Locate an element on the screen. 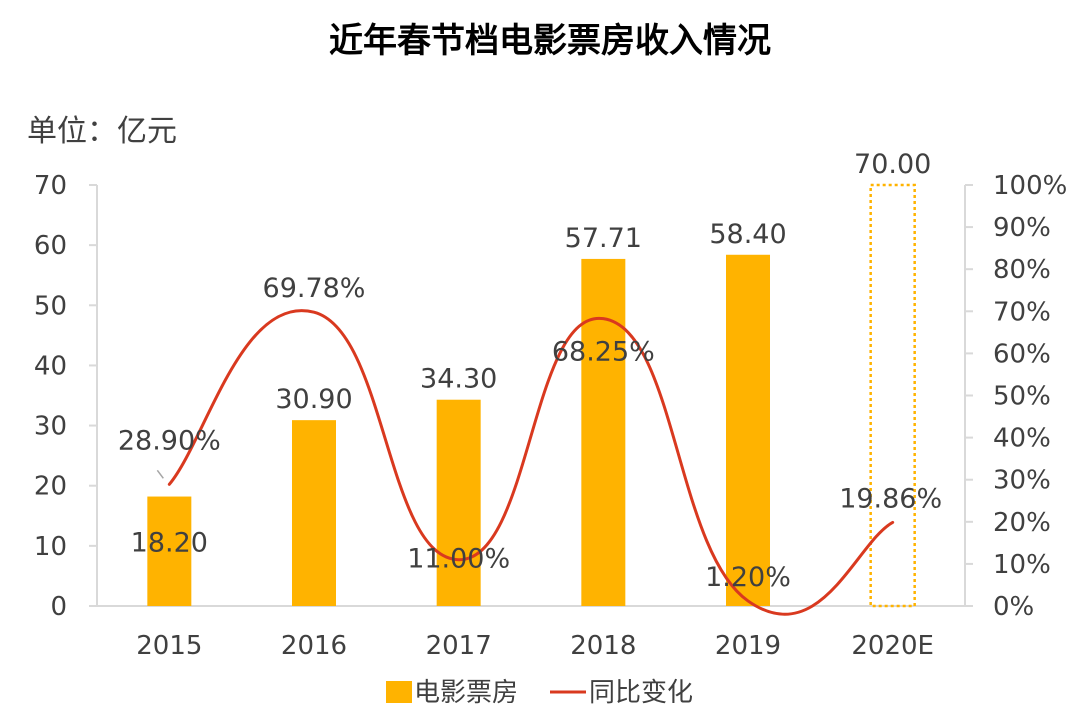 This screenshot has height=725, width=1080. bar-value-label: 70.00 is located at coordinates (892, 164).